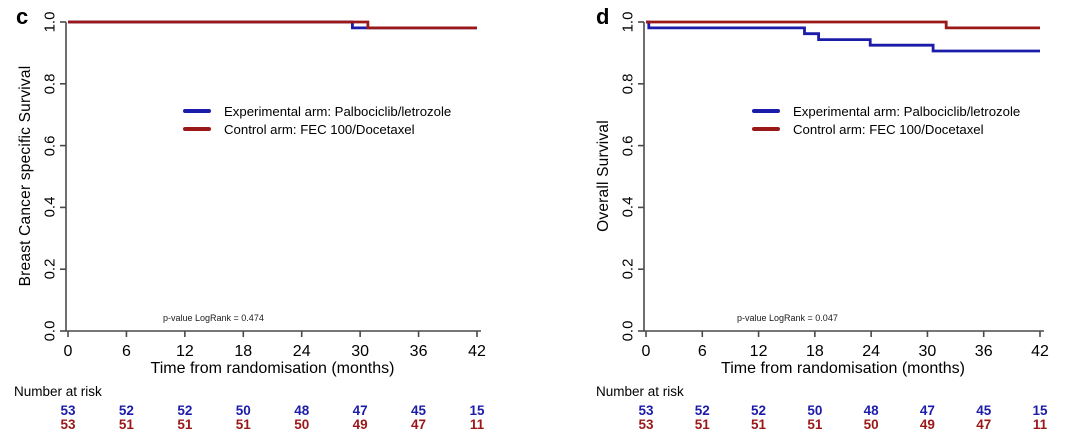  What do you see at coordinates (603, 176) in the screenshot?
I see `y-axis-title: Overall Survival` at bounding box center [603, 176].